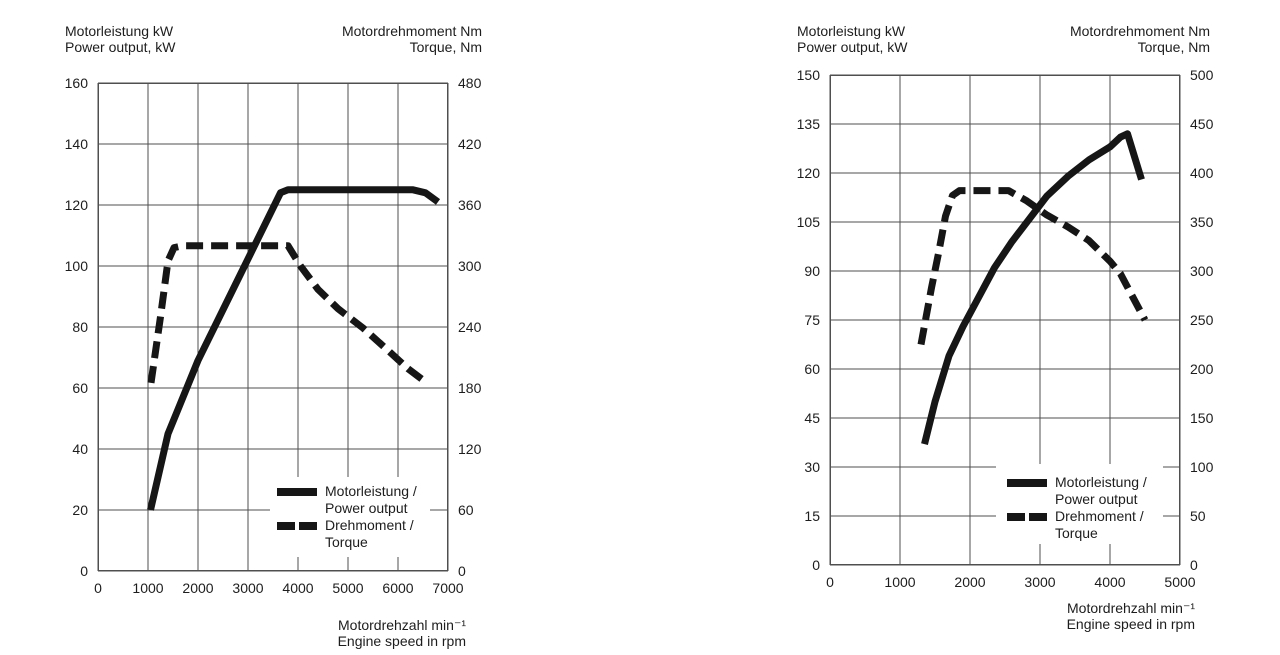 The width and height of the screenshot is (1280, 655). Describe the element at coordinates (808, 75) in the screenshot. I see `left-axis-tick-label: 150` at that location.